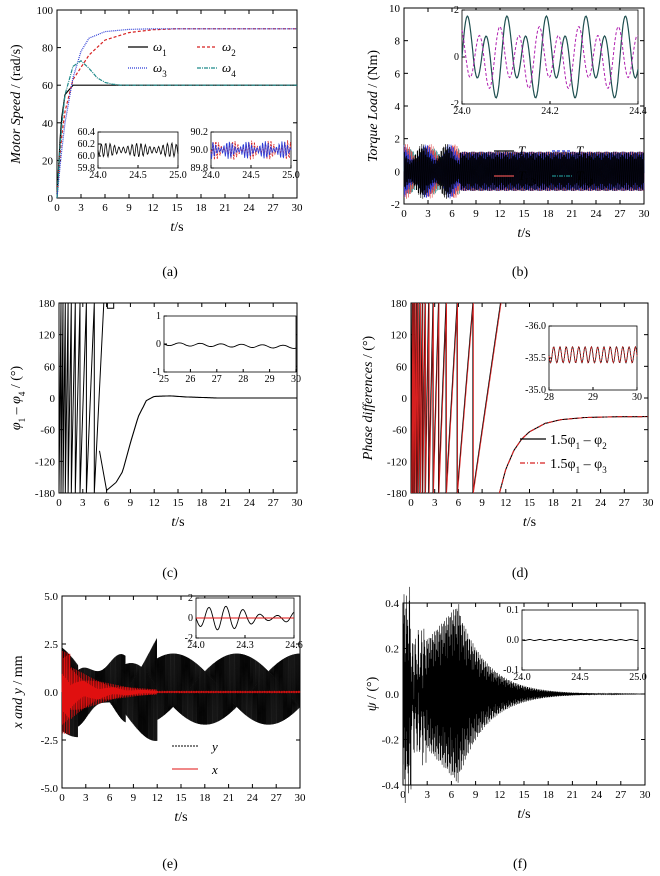  Describe the element at coordinates (48, 49) in the screenshot. I see `y-tick-label: 80` at that location.